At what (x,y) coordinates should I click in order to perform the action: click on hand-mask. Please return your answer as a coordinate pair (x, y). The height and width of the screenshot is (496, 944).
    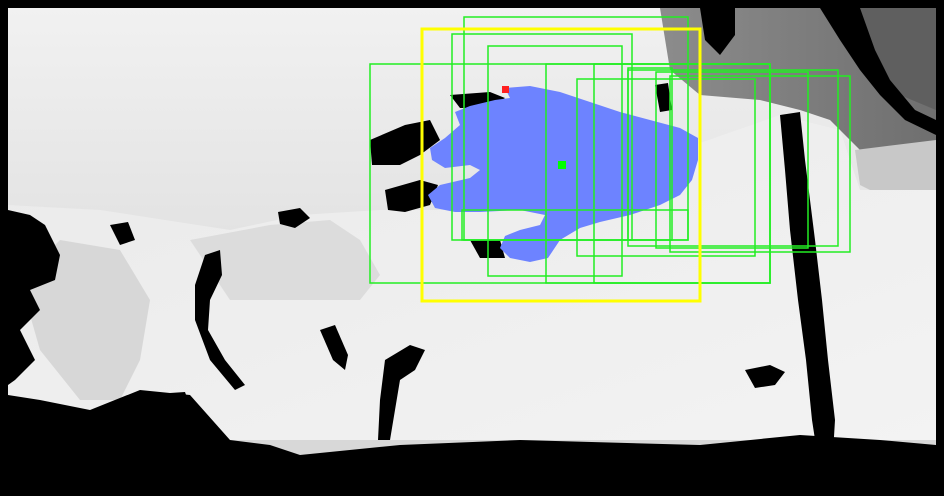
    Looking at the image, I should click on (563, 174).